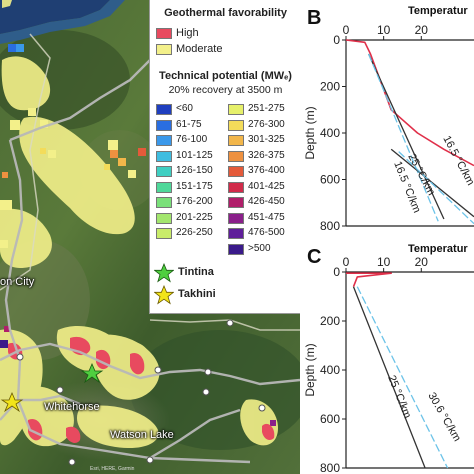 The image size is (474, 474). I want to click on coast-shelf, so click(62, 22).